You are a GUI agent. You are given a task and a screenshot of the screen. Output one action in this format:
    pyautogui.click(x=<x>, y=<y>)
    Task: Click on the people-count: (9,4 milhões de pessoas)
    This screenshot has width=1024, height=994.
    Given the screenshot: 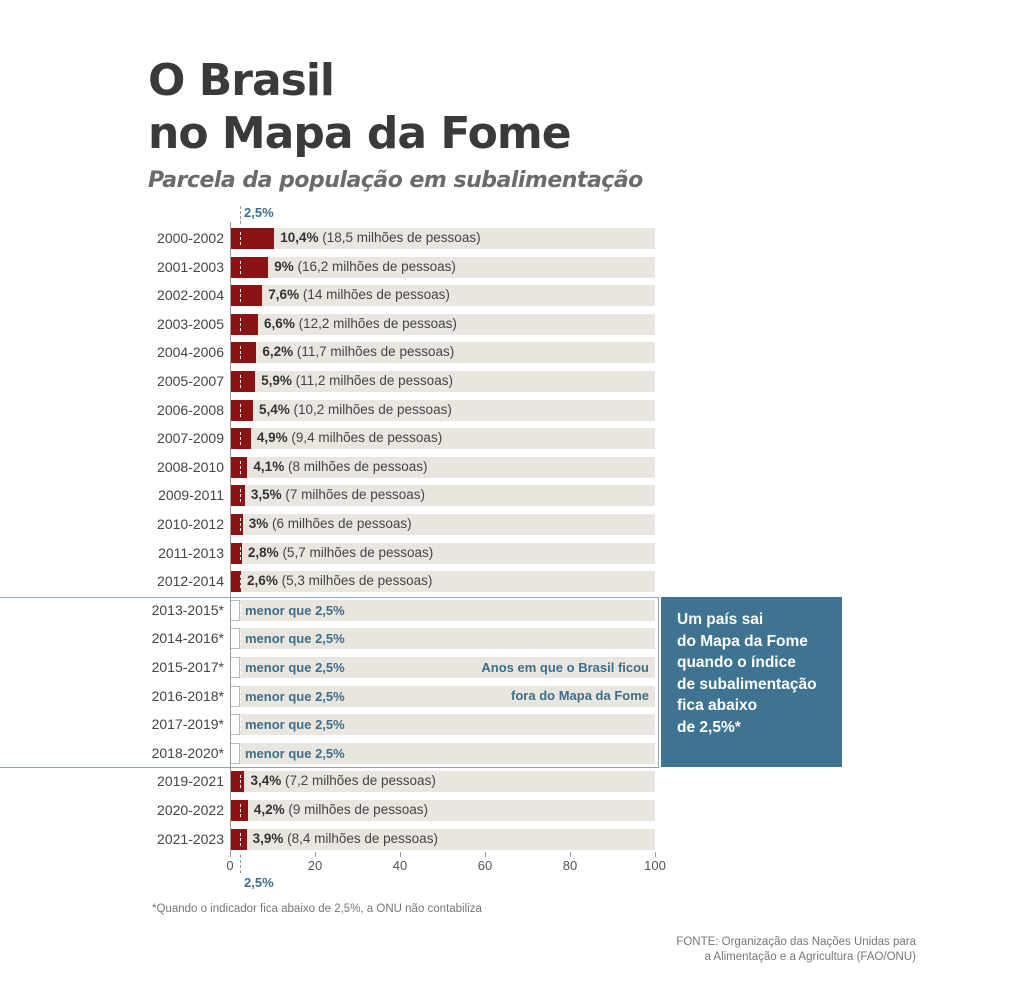 What is the action you would take?
    pyautogui.click(x=367, y=438)
    